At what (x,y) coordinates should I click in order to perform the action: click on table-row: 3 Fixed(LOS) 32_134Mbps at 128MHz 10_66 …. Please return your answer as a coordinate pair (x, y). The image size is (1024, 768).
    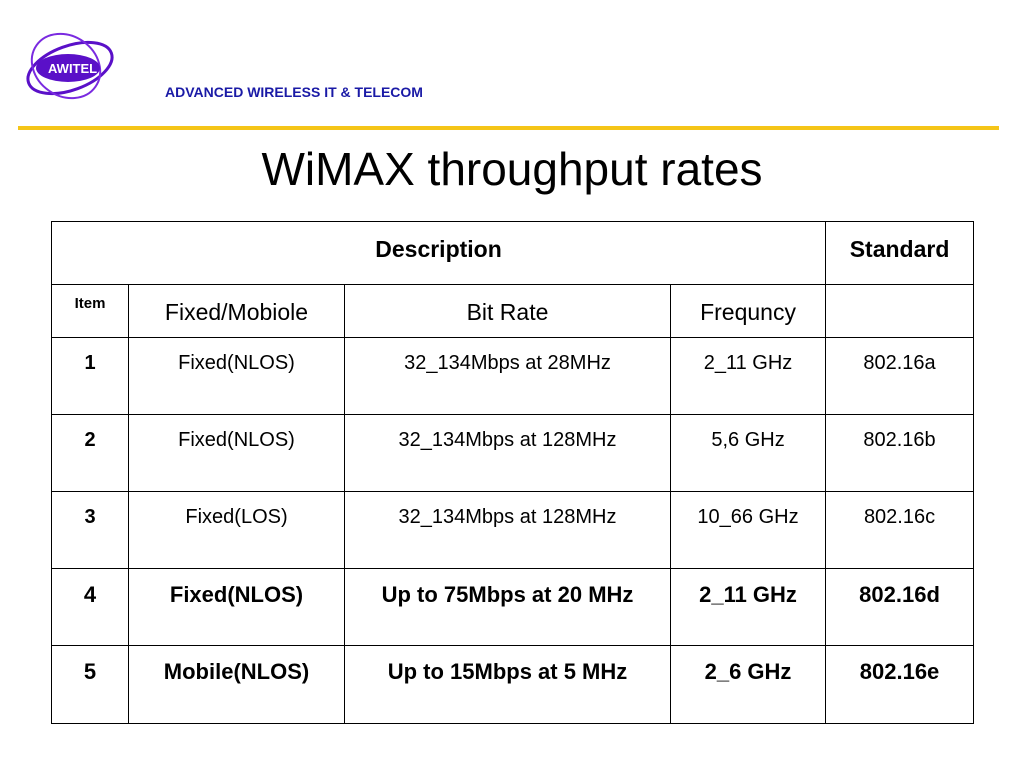
    Looking at the image, I should click on (513, 530).